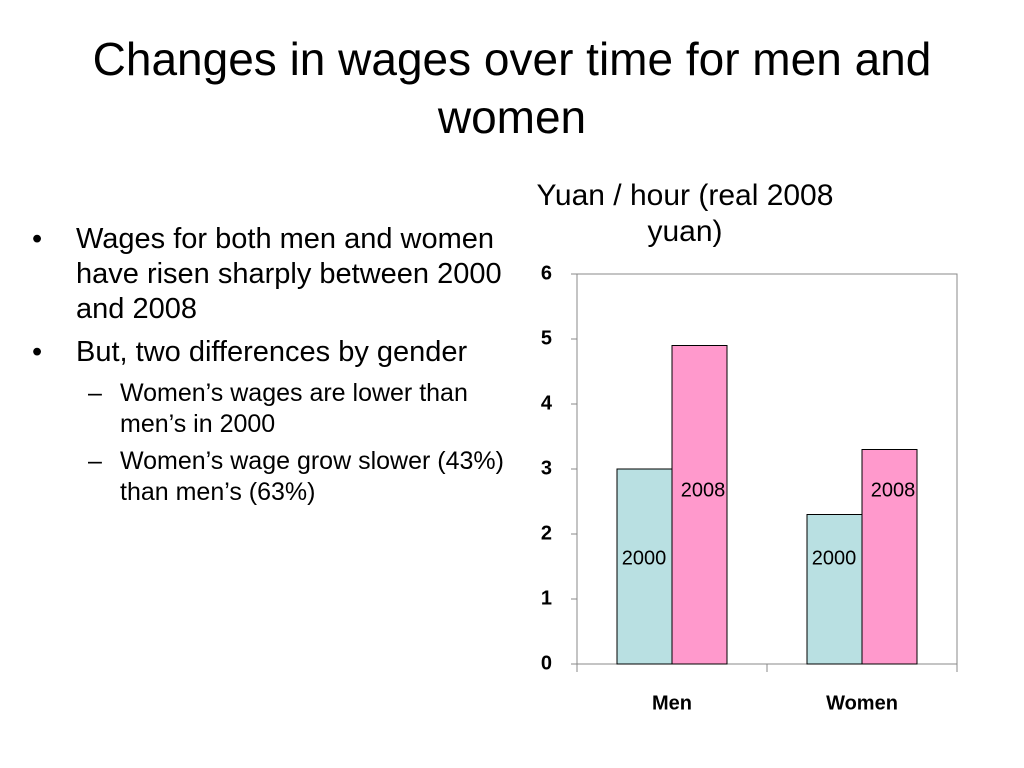 The image size is (1024, 768). What do you see at coordinates (546, 468) in the screenshot?
I see `y-tick-label: 3` at bounding box center [546, 468].